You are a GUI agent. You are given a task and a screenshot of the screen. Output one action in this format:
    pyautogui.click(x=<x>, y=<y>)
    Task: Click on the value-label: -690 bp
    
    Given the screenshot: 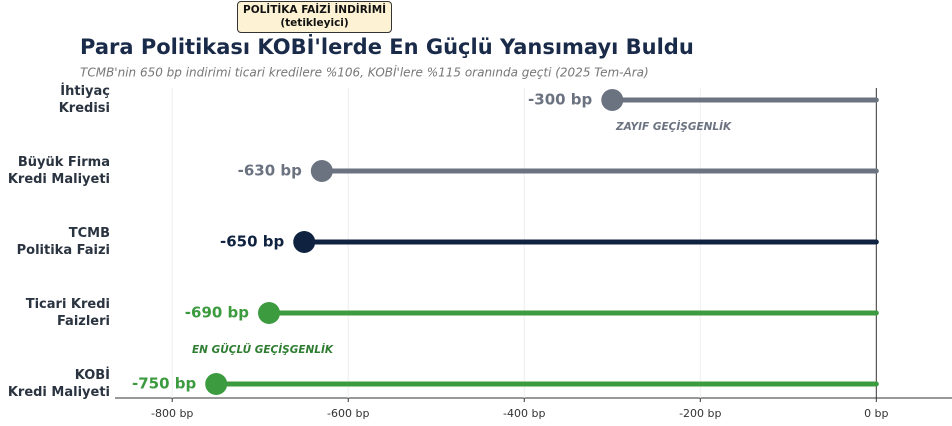 What is the action you would take?
    pyautogui.click(x=217, y=313)
    